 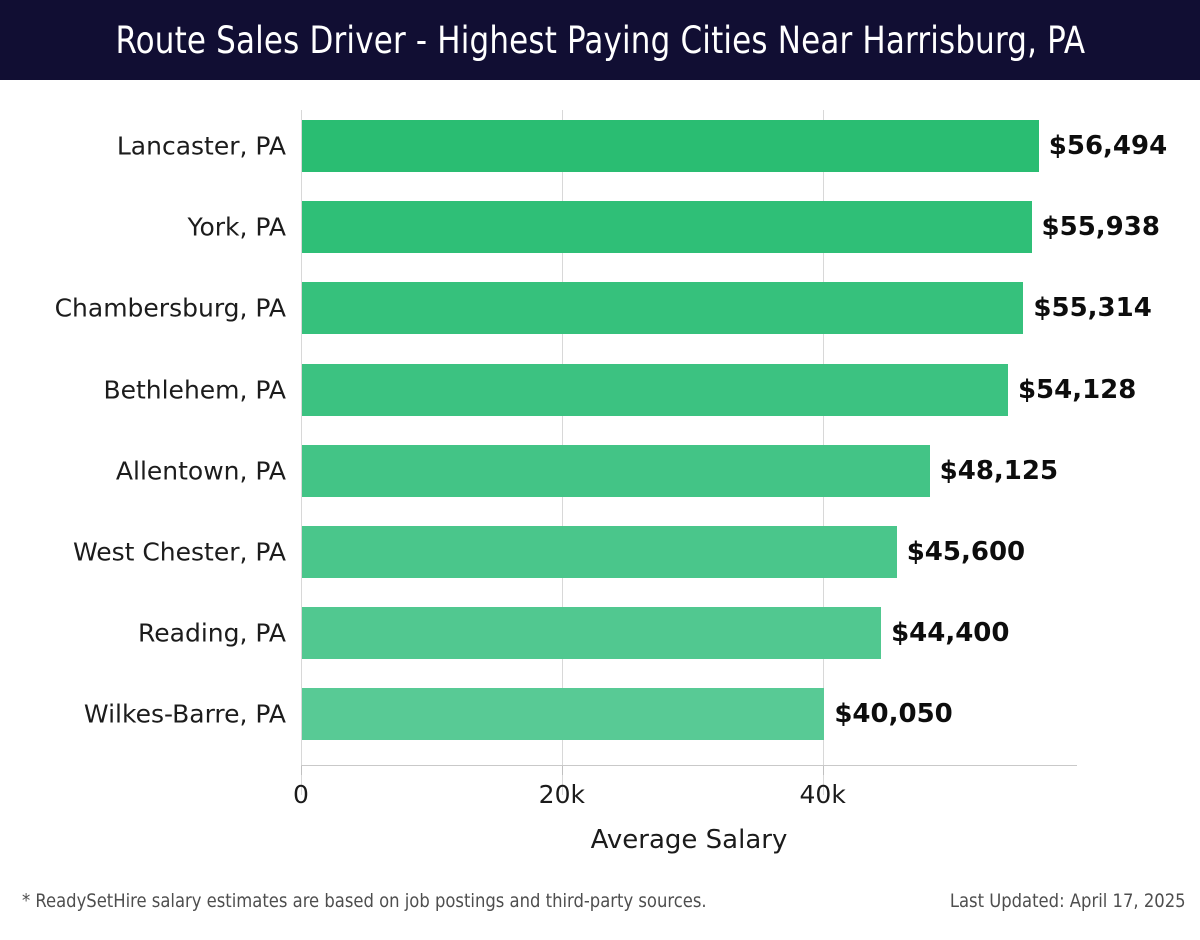 What do you see at coordinates (1100, 227) in the screenshot?
I see `bar-value-label: $55,938` at bounding box center [1100, 227].